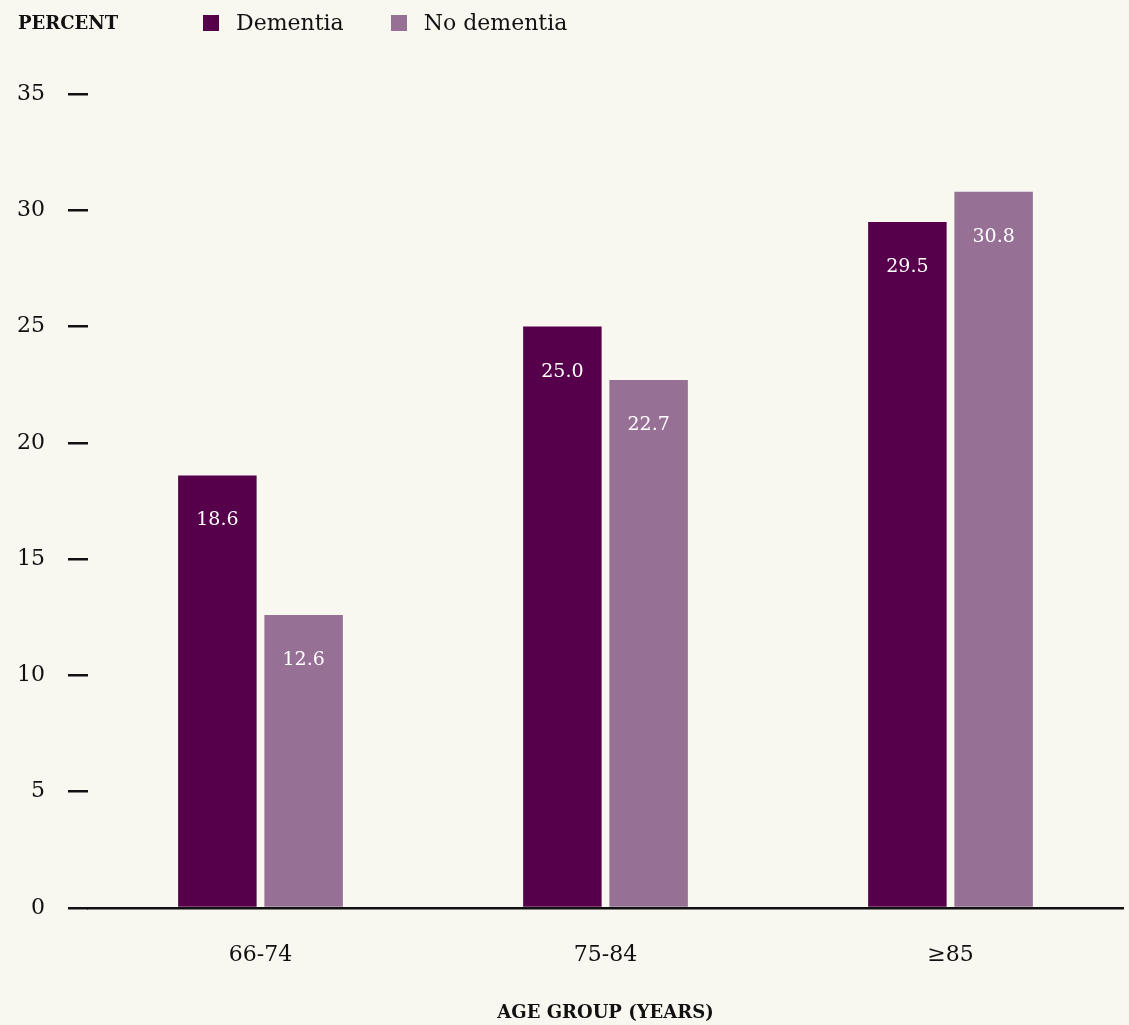  Describe the element at coordinates (605, 953) in the screenshot. I see `x-tick-label: 75-84` at that location.